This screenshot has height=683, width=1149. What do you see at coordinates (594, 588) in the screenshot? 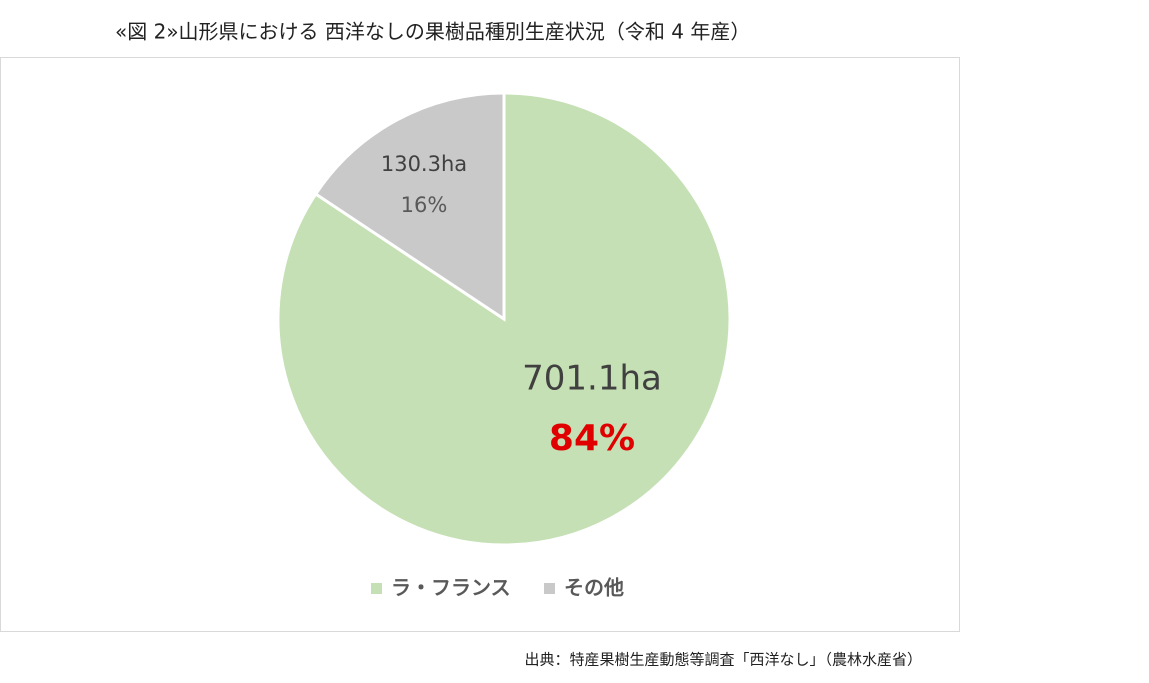
I see `legend-label: その他` at bounding box center [594, 588].